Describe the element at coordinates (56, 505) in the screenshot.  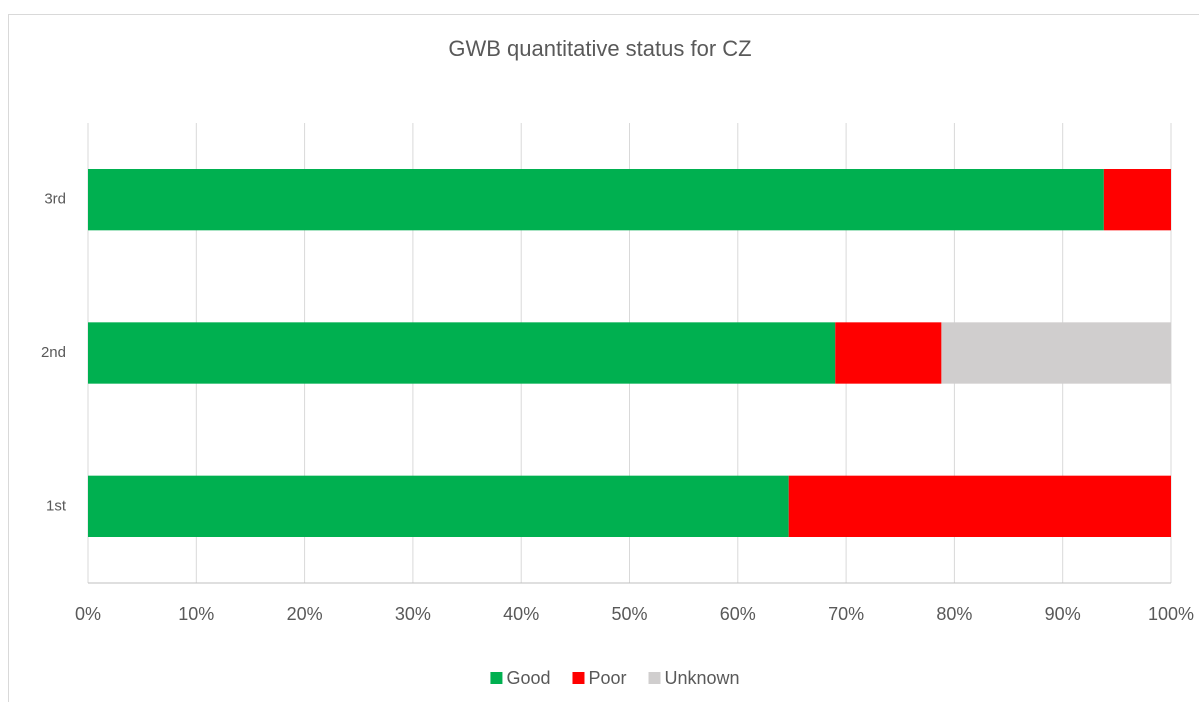
I see `y-tick-label: 1st` at that location.